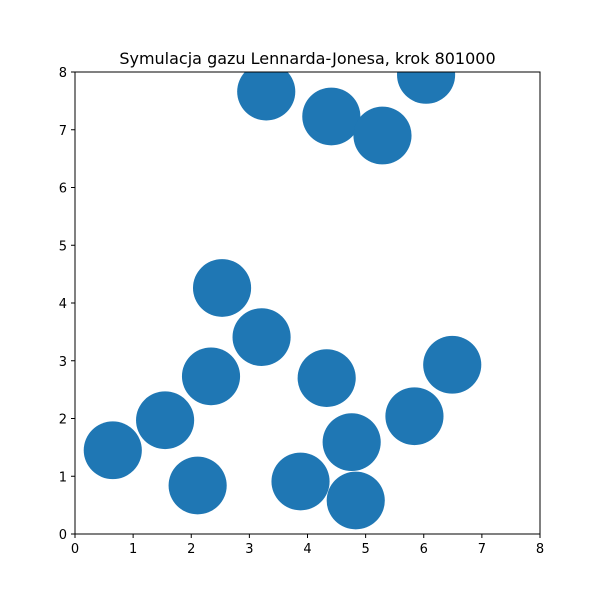  Describe the element at coordinates (191, 549) in the screenshot. I see `x-tick-label: 2` at that location.